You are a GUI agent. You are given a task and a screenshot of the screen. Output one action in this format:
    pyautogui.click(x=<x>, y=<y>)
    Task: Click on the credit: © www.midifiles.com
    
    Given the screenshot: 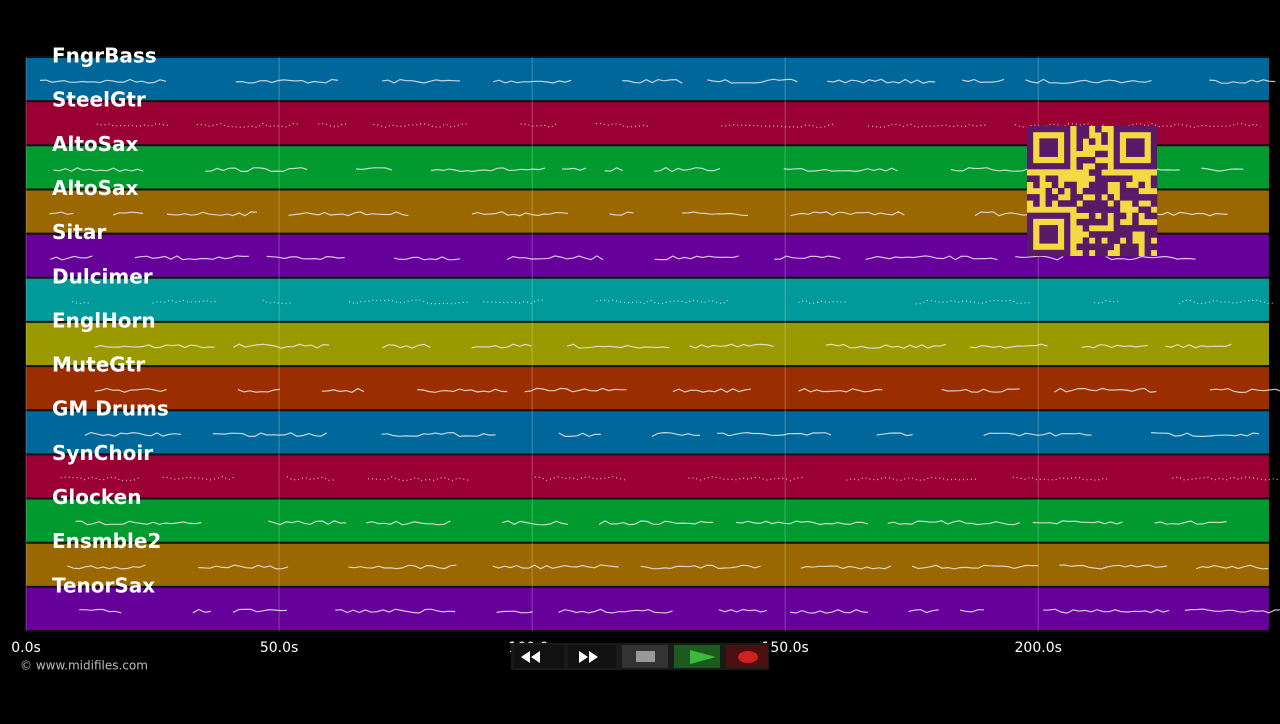 What is the action you would take?
    pyautogui.click(x=84, y=666)
    